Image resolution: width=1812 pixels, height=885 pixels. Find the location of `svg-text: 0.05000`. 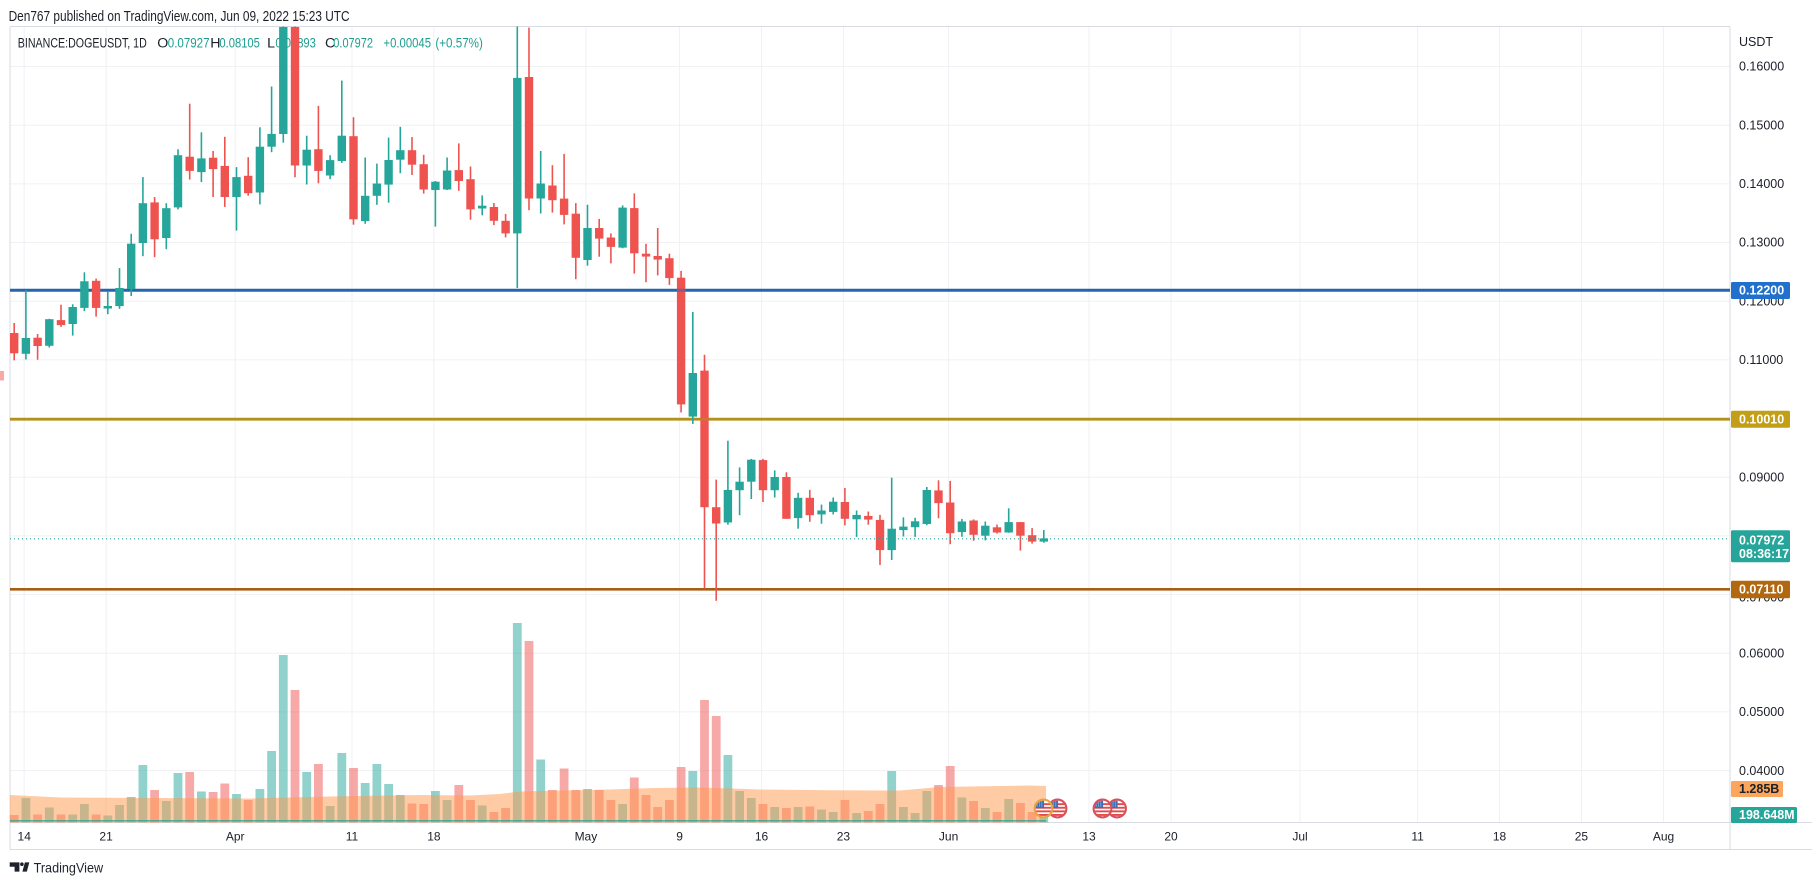

svg-text: 0.05000 is located at coordinates (1761, 712).